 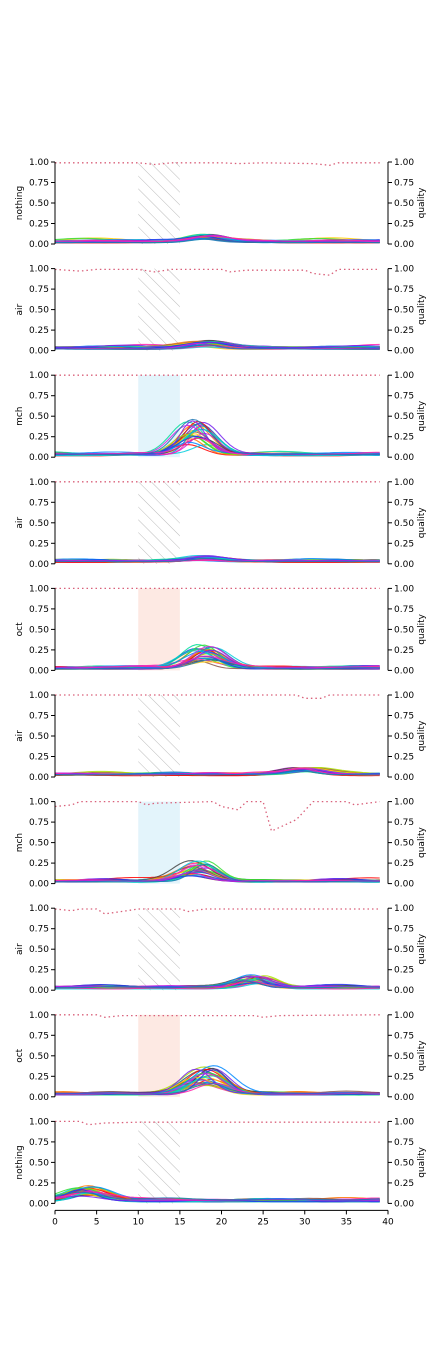 I want to click on panel-ylabel: air, so click(x=20, y=736).